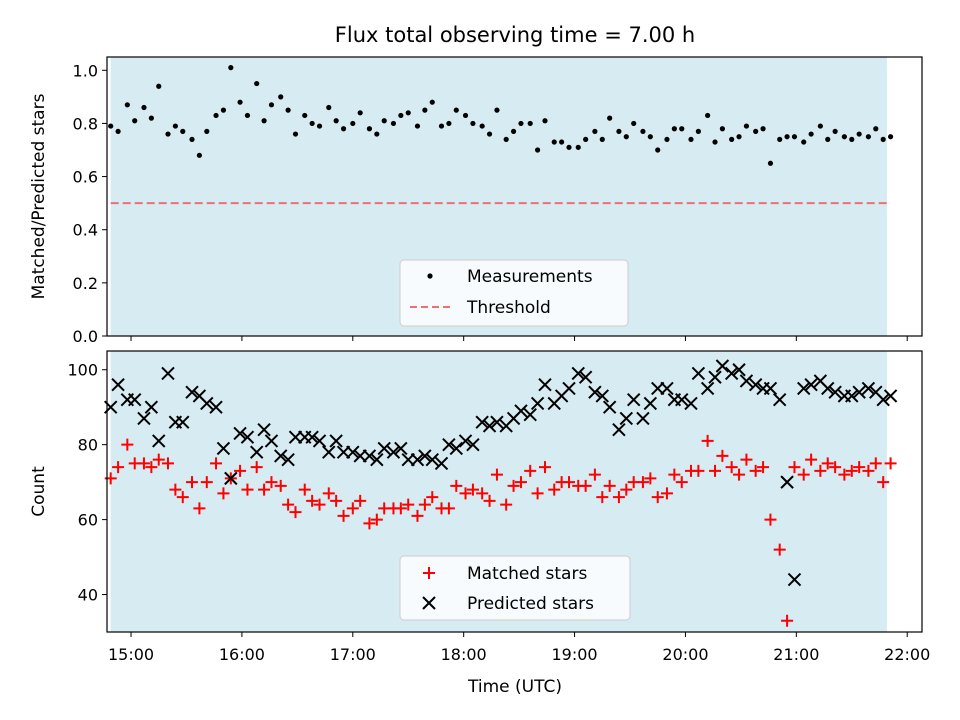 This screenshot has width=960, height=720. Describe the element at coordinates (39, 491) in the screenshot. I see `count-y-axis-label: Count` at that location.